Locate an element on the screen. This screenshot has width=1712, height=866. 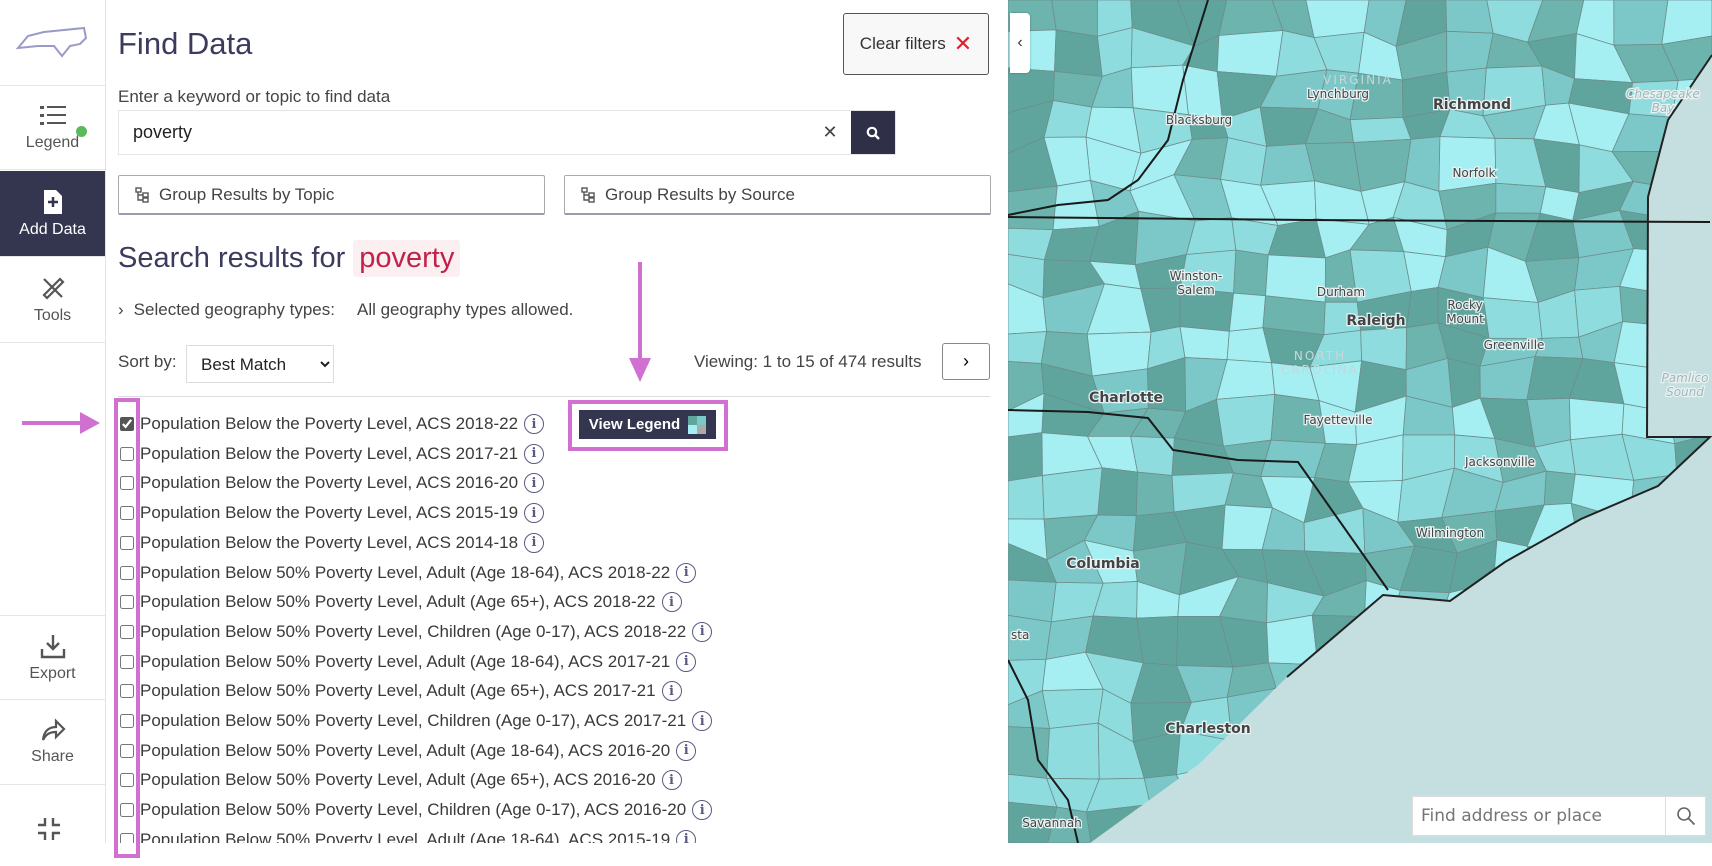
sidebar-item-legend: Legend is located at coordinates (52, 127).